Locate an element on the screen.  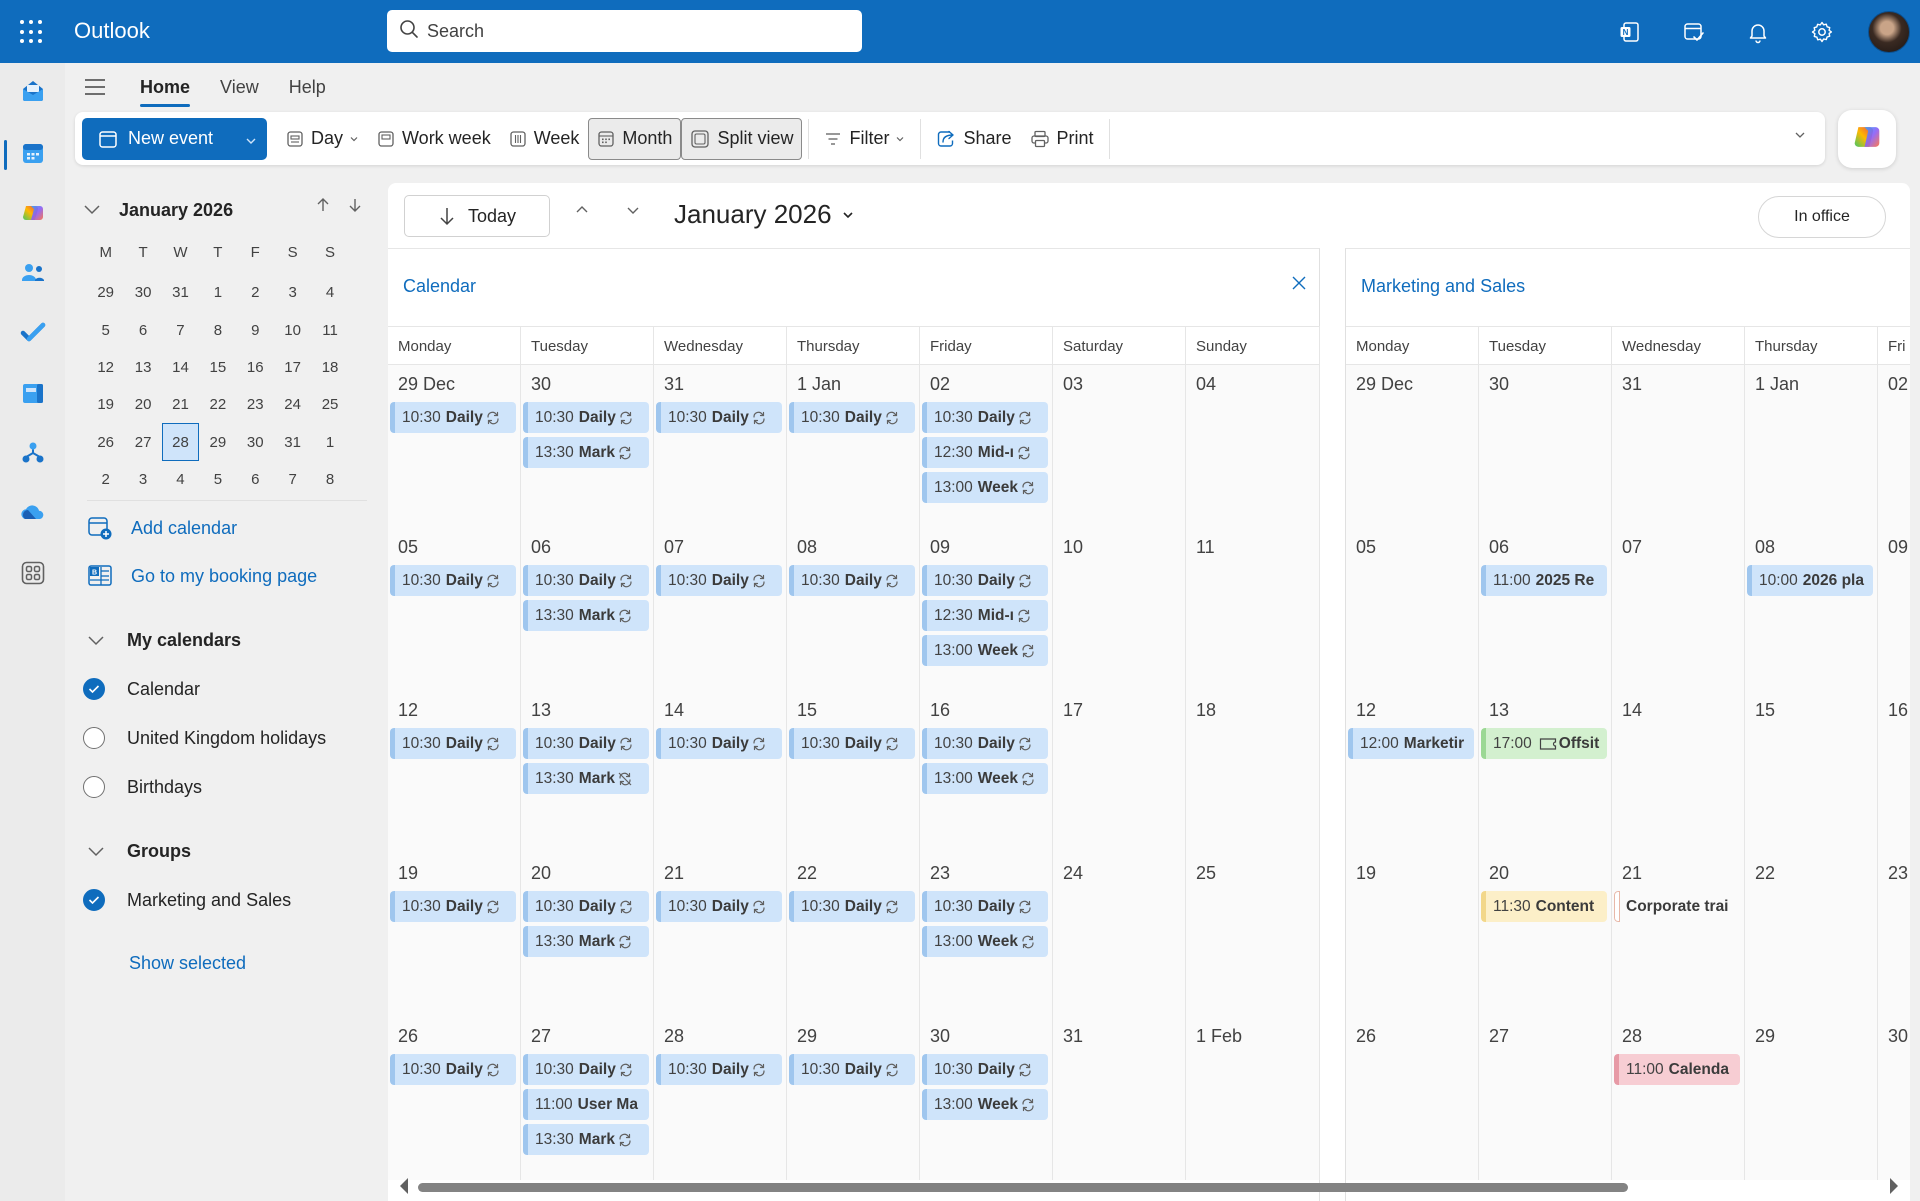
day-cell: 22 10:30 Daily is located at coordinates (853, 935).